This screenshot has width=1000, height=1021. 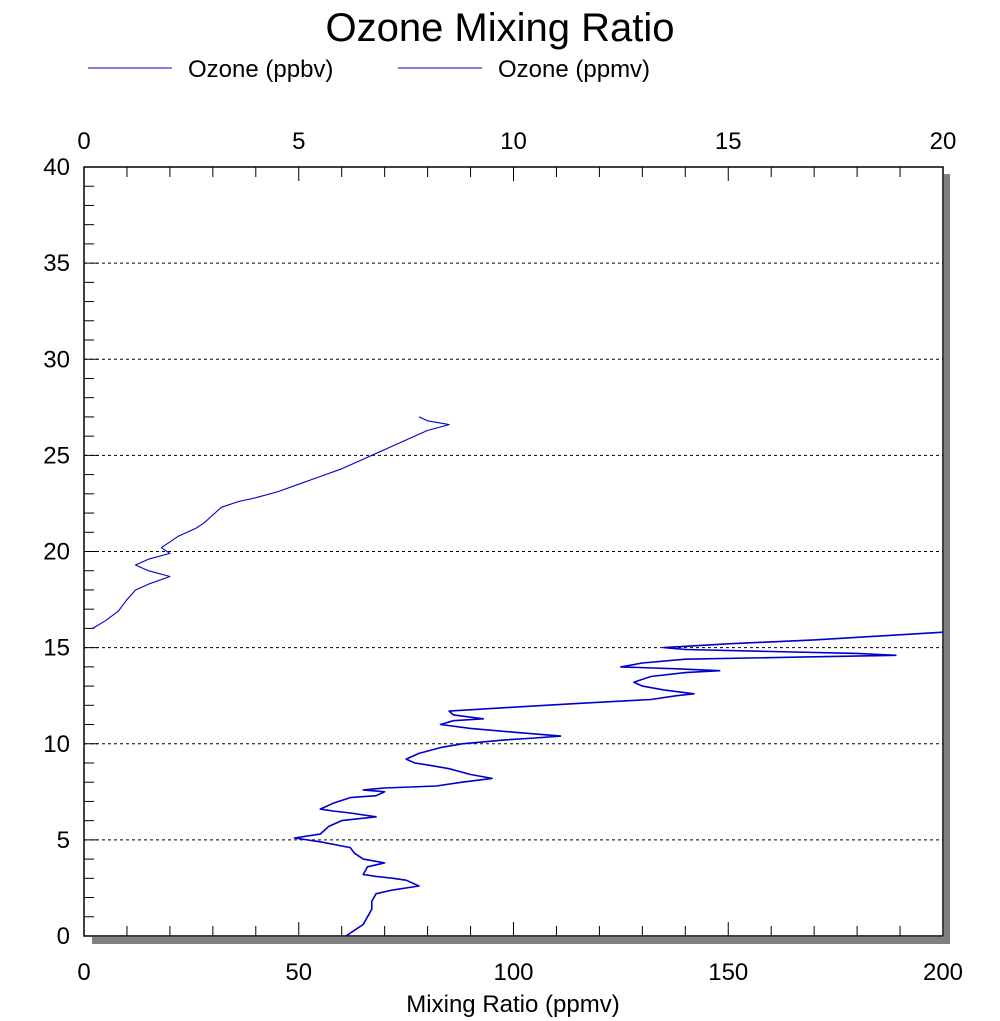 I want to click on y-tick-label: 40, so click(x=56, y=167).